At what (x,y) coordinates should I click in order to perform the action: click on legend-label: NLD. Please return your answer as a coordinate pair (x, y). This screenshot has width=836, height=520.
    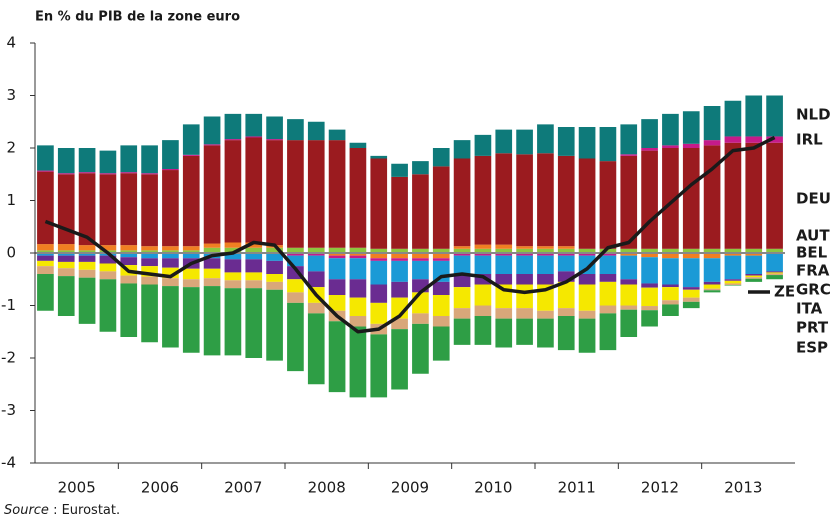
    Looking at the image, I should click on (813, 115).